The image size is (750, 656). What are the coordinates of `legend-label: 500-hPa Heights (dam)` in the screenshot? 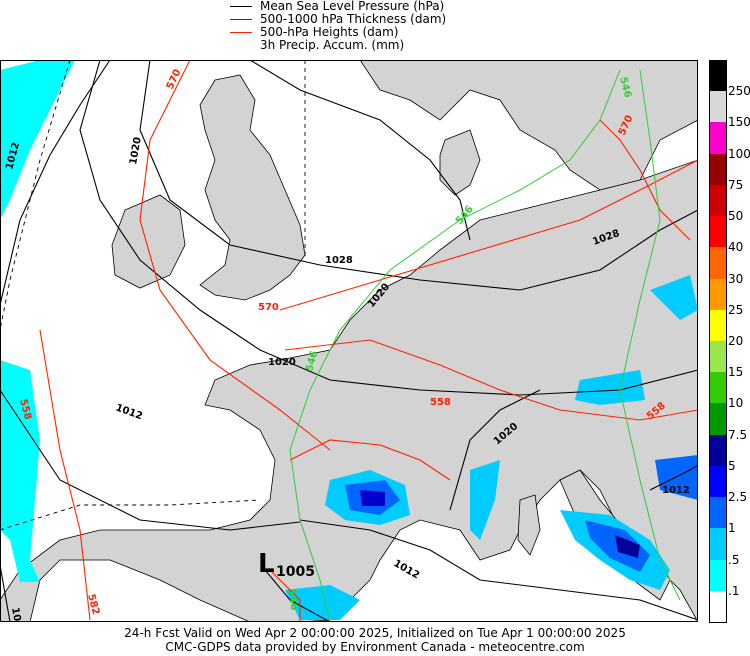 It's located at (329, 32).